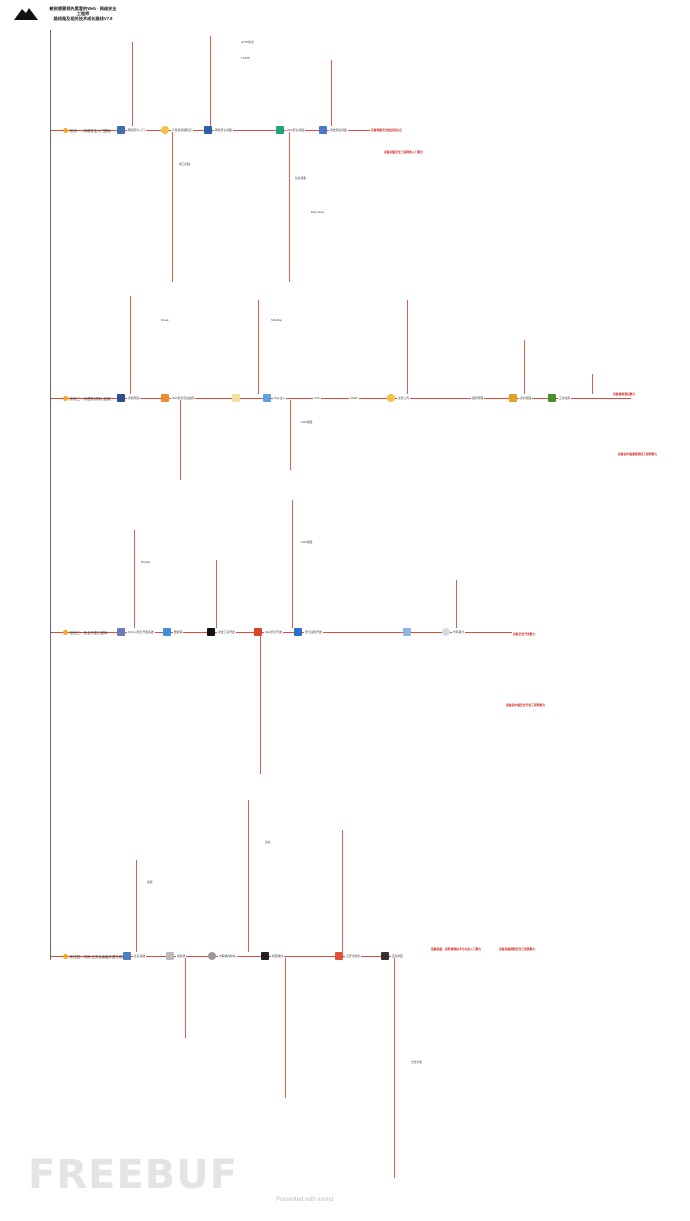  Describe the element at coordinates (141, 632) in the screenshot. I see `stage3-module-1: Python安全开发基础` at that location.